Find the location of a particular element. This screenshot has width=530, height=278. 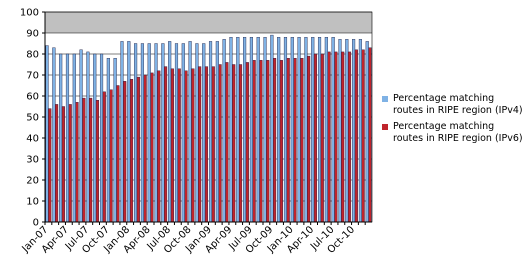

plot-band is located at coordinates (208, 22).